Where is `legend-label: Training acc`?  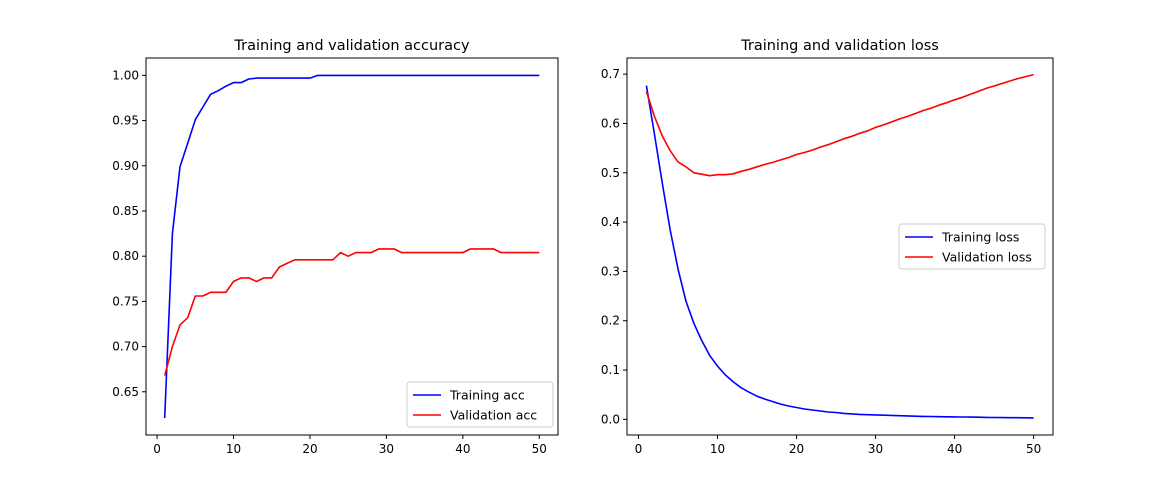
legend-label: Training acc is located at coordinates (487, 395).